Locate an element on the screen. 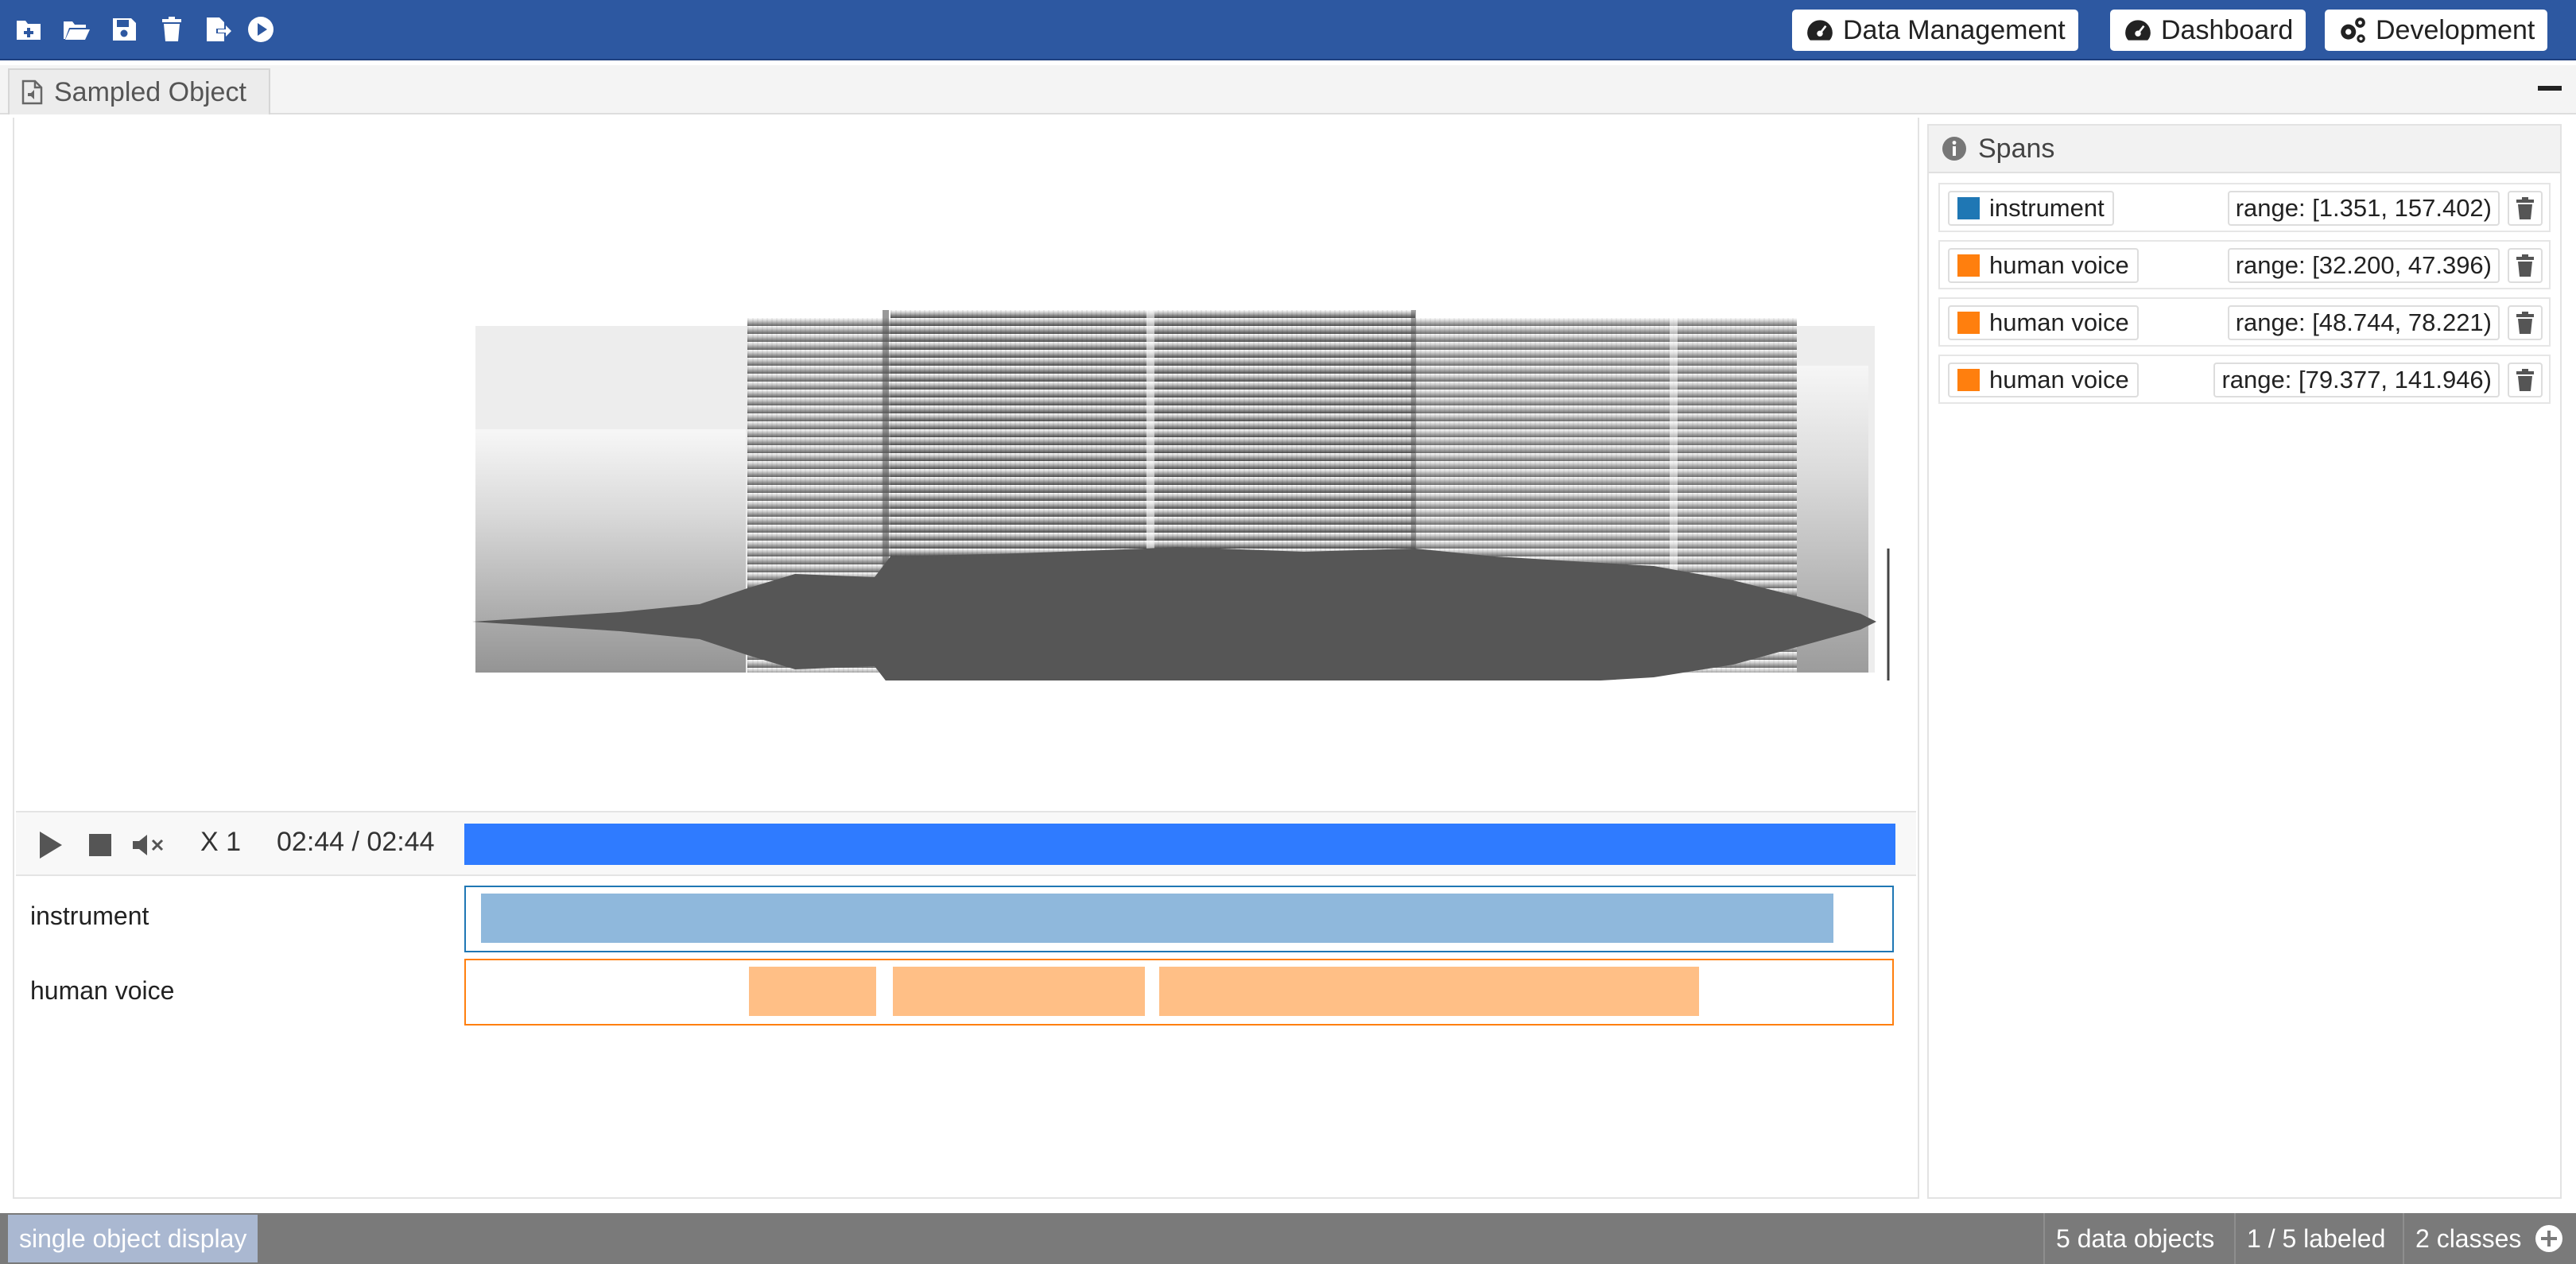 The height and width of the screenshot is (1264, 2576). export-icon is located at coordinates (218, 30).